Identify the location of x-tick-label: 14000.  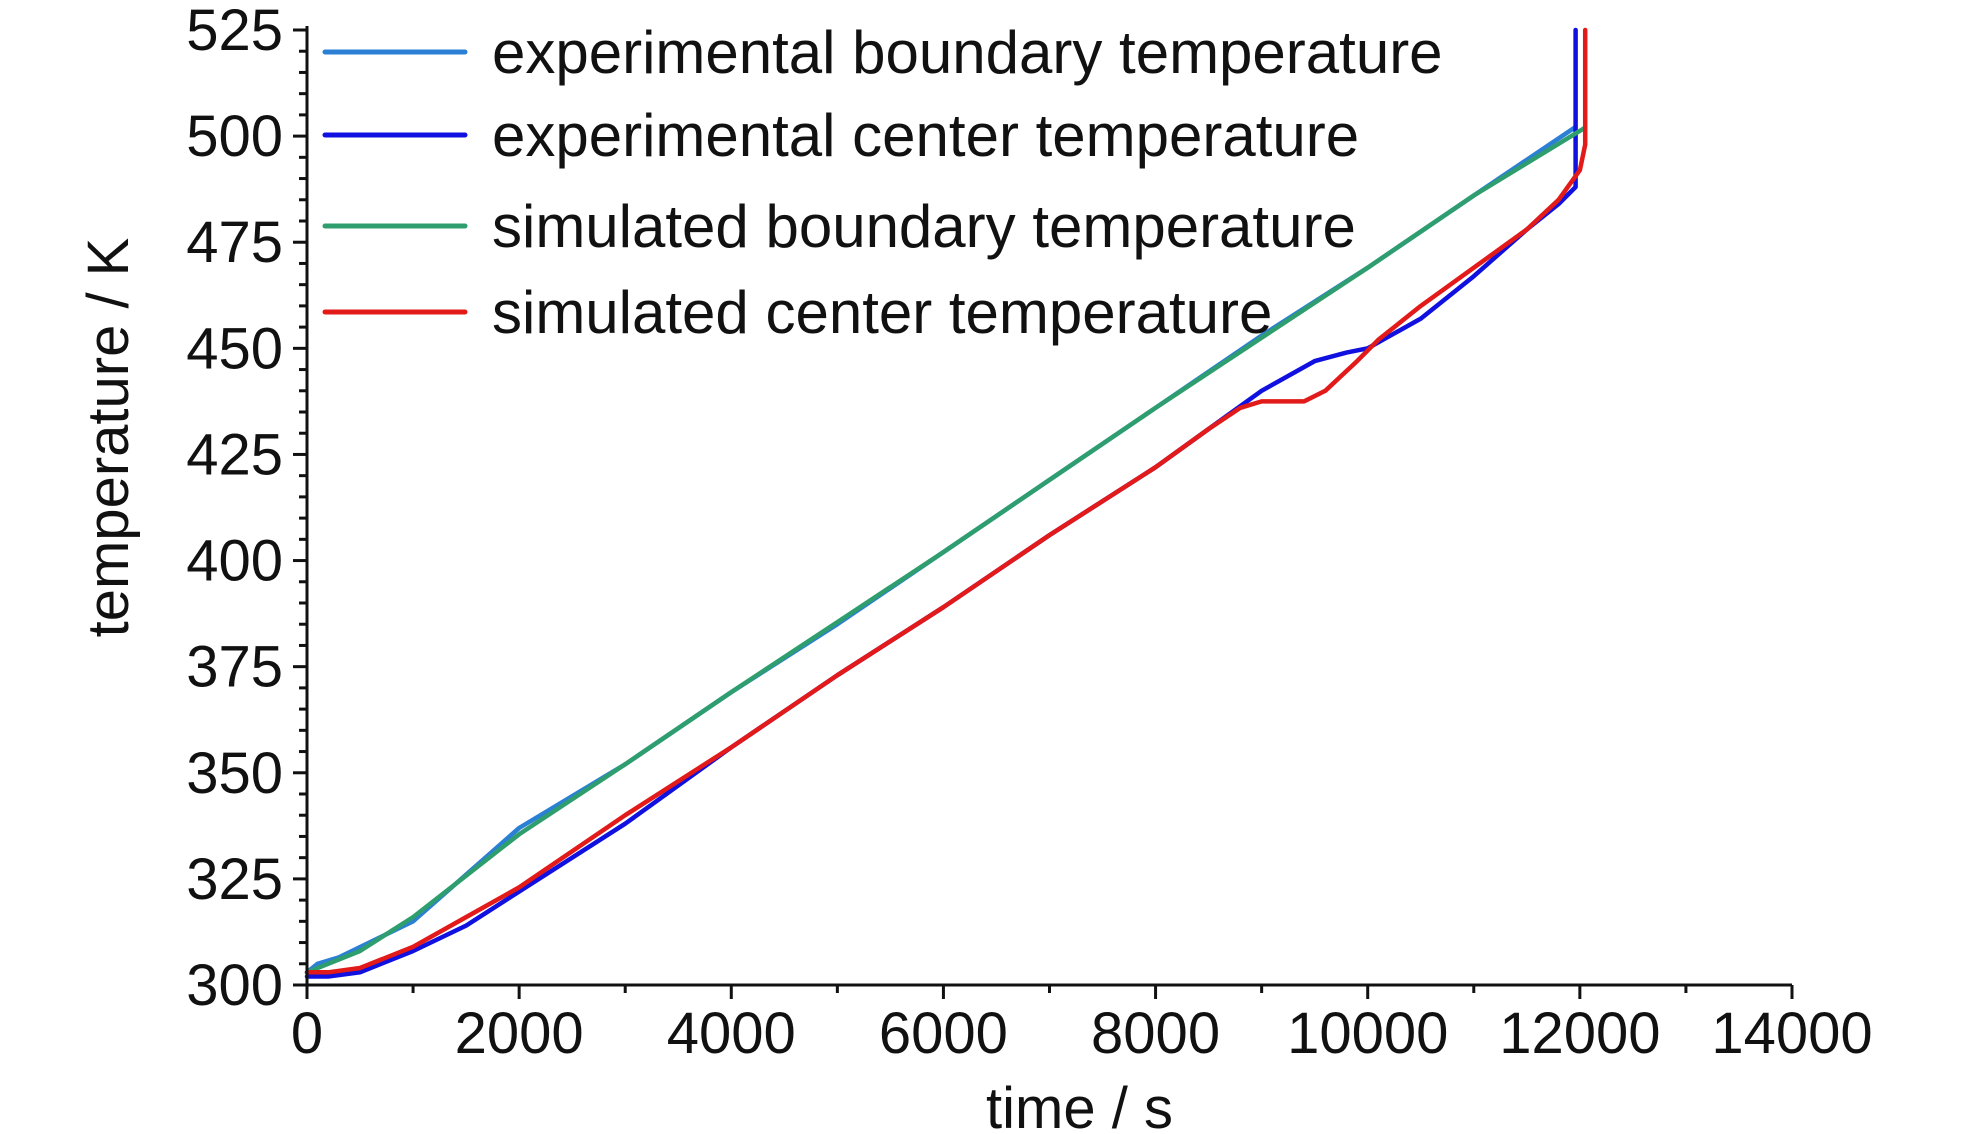
(1791, 1033).